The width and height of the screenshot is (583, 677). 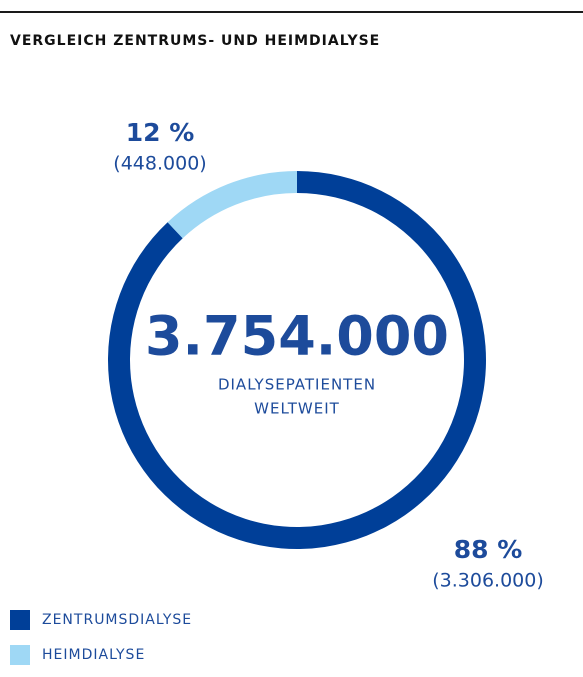 What do you see at coordinates (93, 655) in the screenshot?
I see `legend-label: HEIMDIALYSE` at bounding box center [93, 655].